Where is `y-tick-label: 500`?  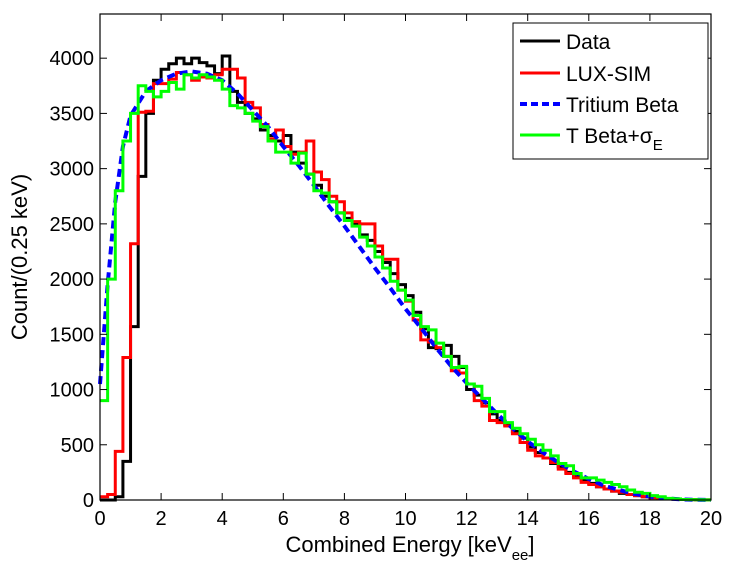 y-tick-label: 500 is located at coordinates (77, 446).